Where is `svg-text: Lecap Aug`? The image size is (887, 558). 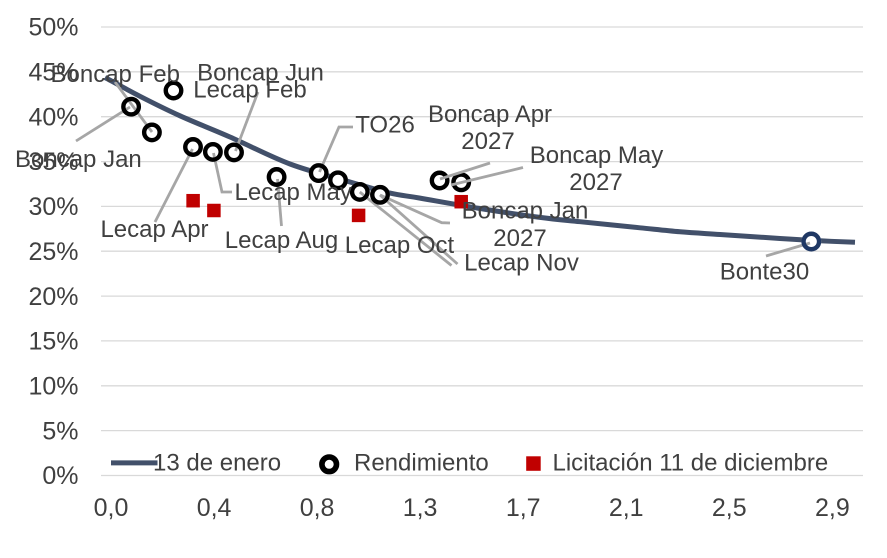 svg-text: Lecap Aug is located at coordinates (281, 240).